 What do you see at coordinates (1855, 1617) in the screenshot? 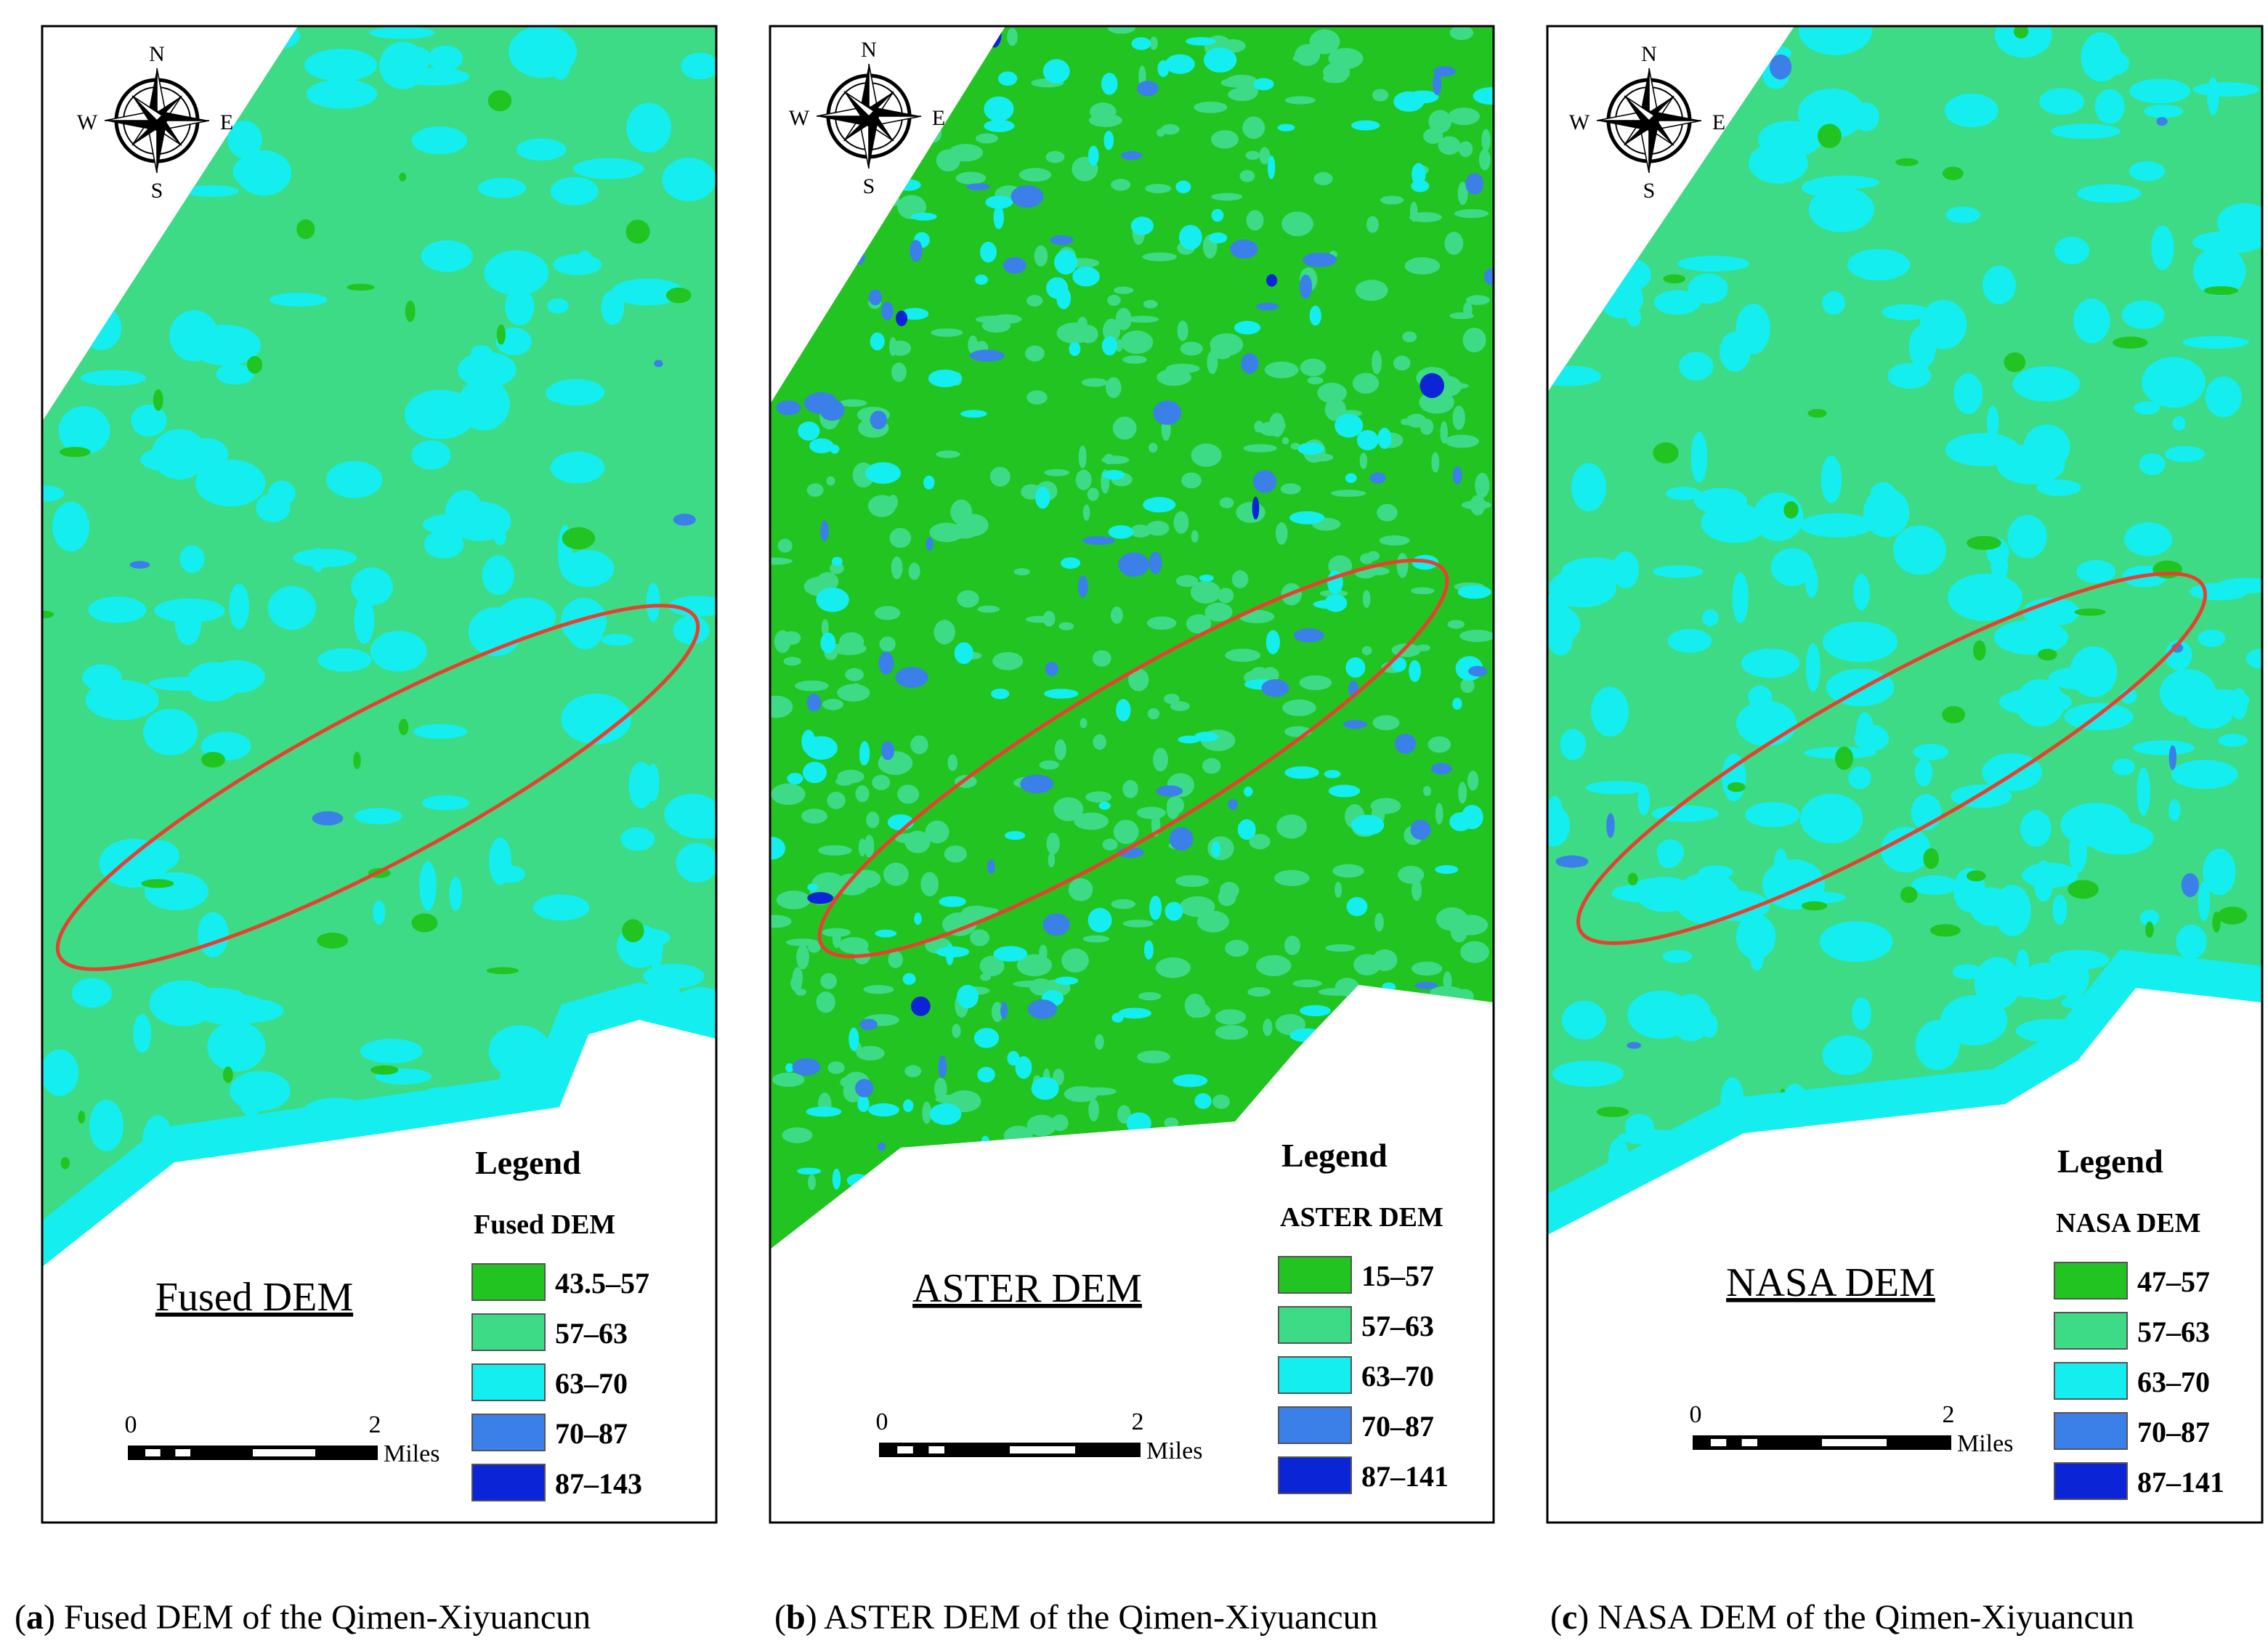
I see `caption-text: ) NASA DEM of the Qimen-Xiyuancun` at bounding box center [1855, 1617].